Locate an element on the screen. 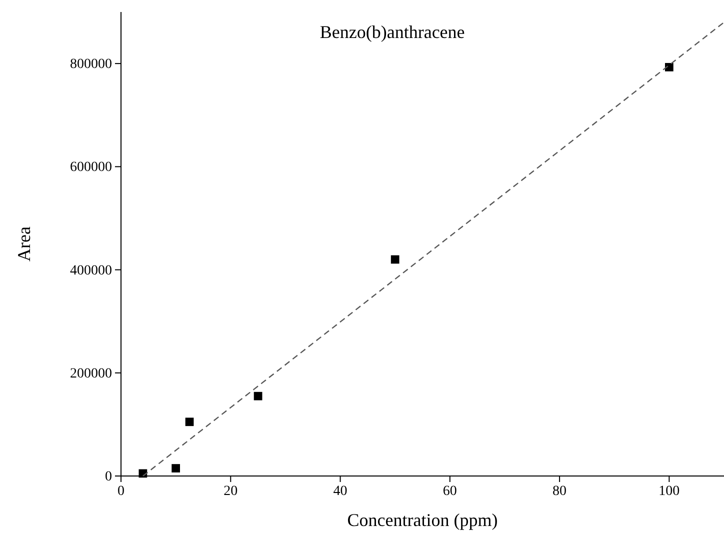 The image size is (724, 546). x-tick-label: 80 is located at coordinates (559, 491).